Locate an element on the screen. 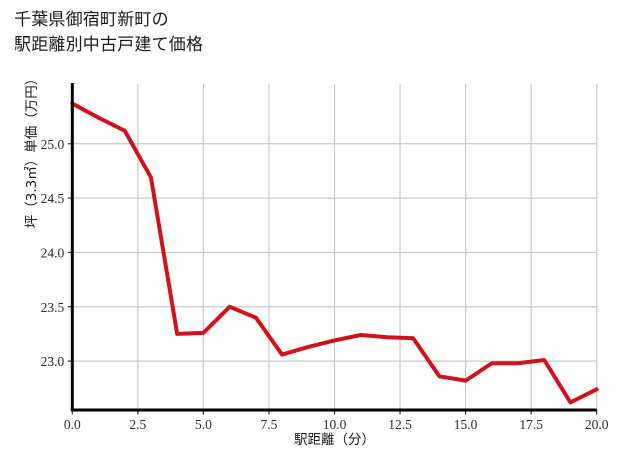  x-axis-label: 駅距離（分） is located at coordinates (334, 440).